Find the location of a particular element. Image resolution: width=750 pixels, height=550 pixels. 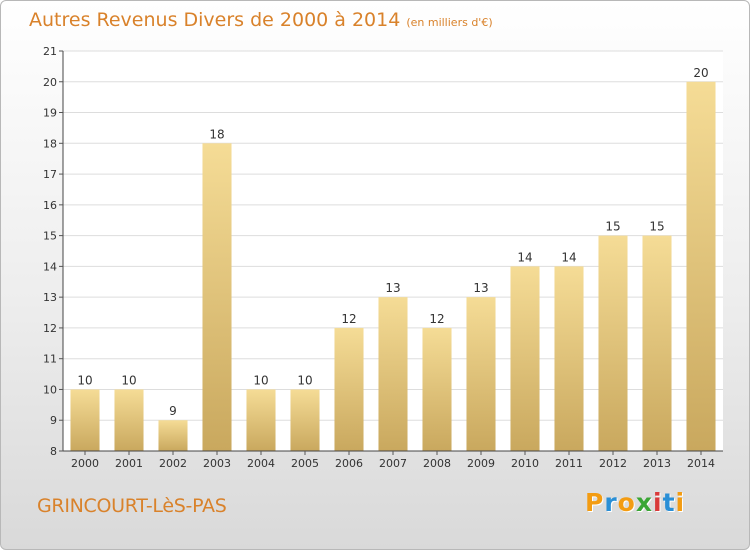

x-tick-label-2012: 2012 is located at coordinates (613, 463).